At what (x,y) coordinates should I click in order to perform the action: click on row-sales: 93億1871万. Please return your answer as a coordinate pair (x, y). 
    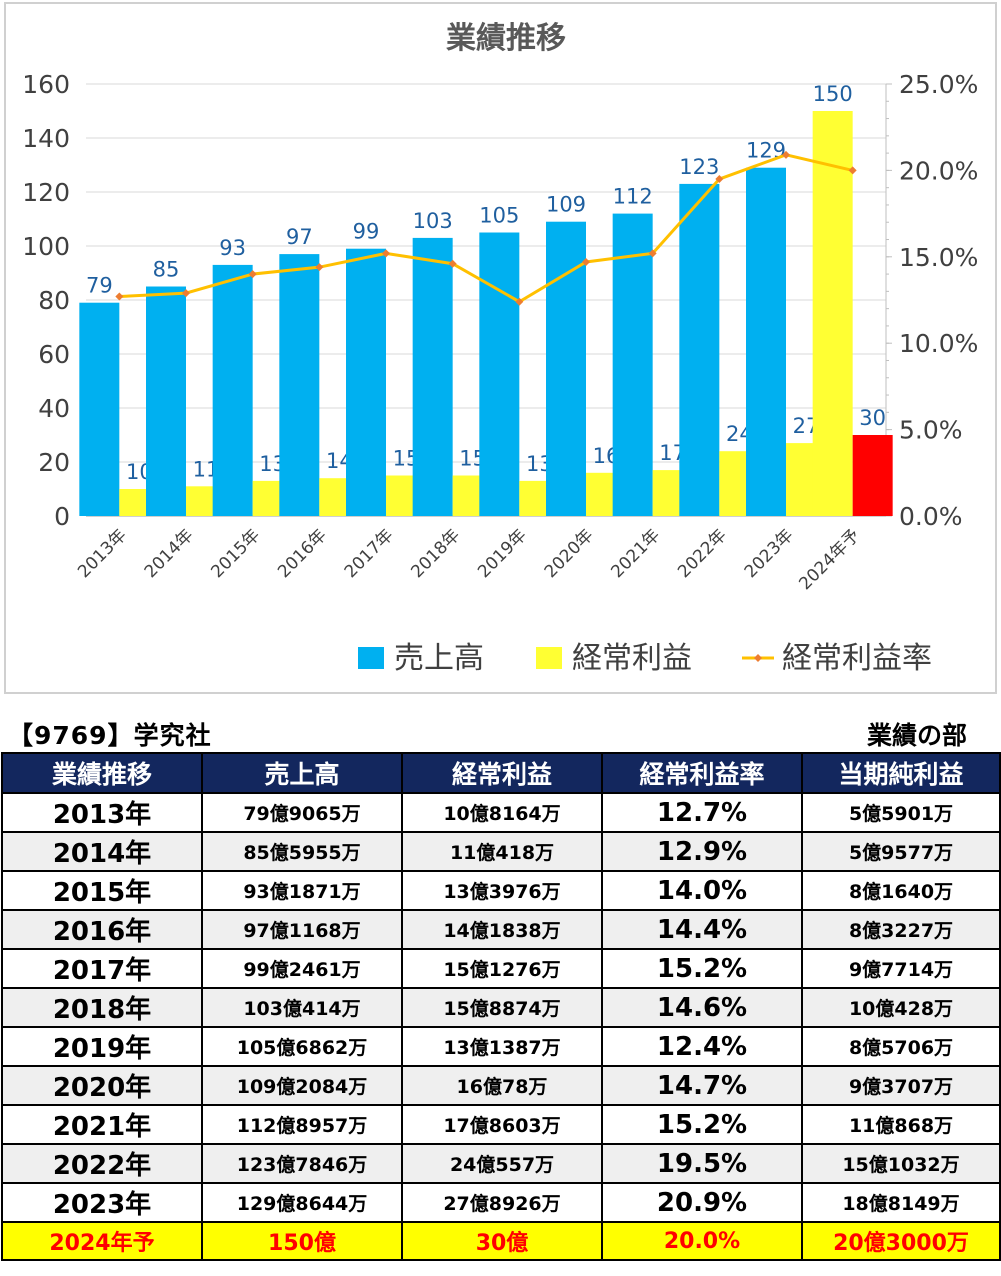
    Looking at the image, I should click on (302, 890).